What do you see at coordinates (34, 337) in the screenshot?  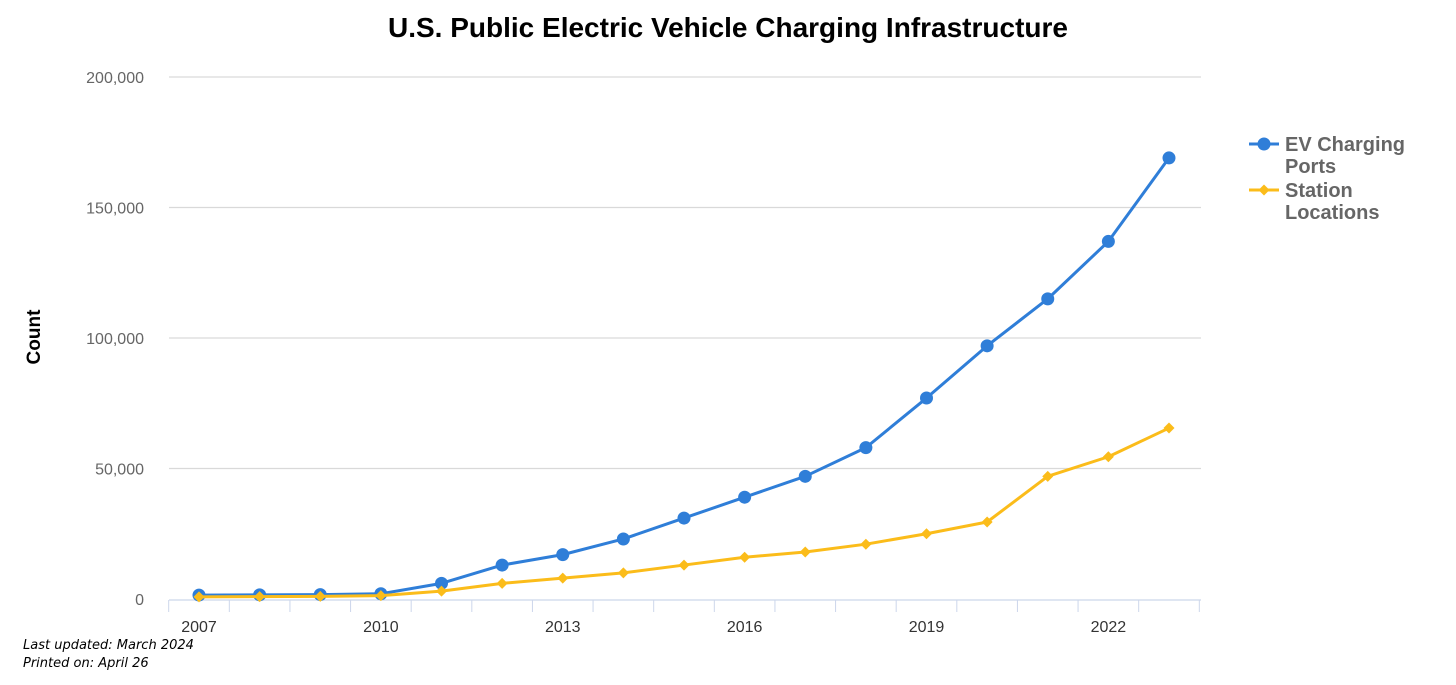 I see `y-axis-label: Count` at bounding box center [34, 337].